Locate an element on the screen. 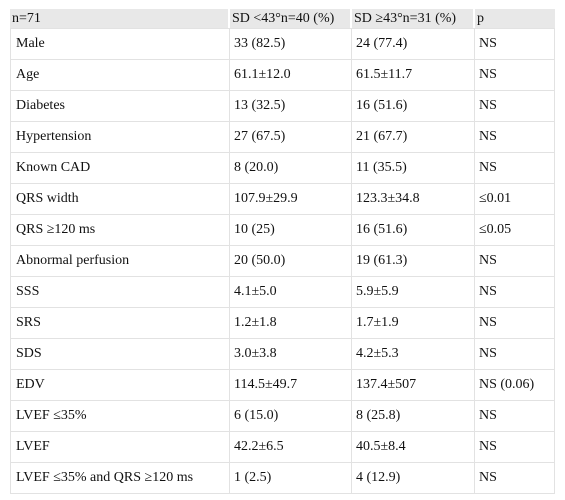 Image resolution: width=565 pixels, height=500 pixels. table-row: SDS 3.0±3.8 4.2±5.3 NS is located at coordinates (282, 354).